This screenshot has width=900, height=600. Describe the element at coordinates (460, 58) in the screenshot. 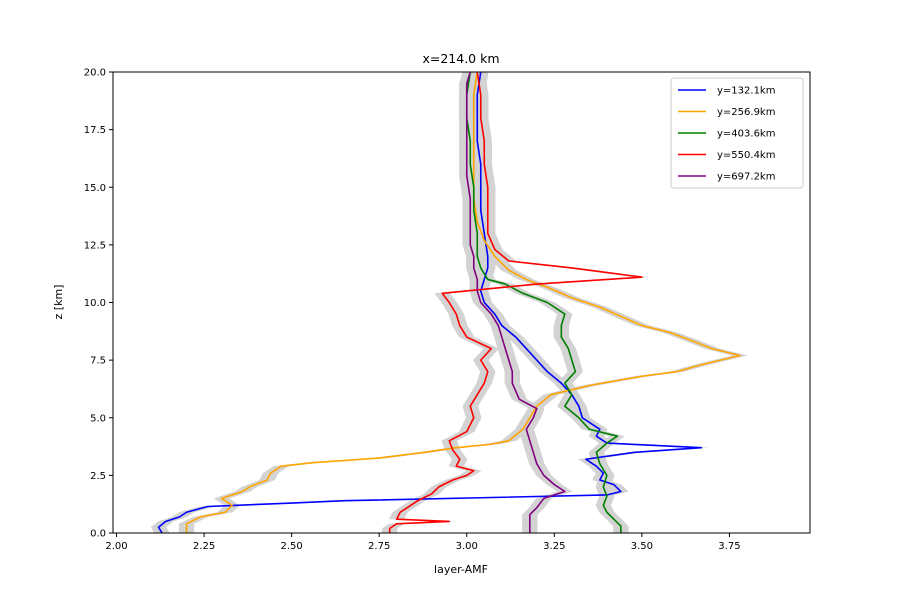

I see `chart-title: x=214.0 km` at that location.